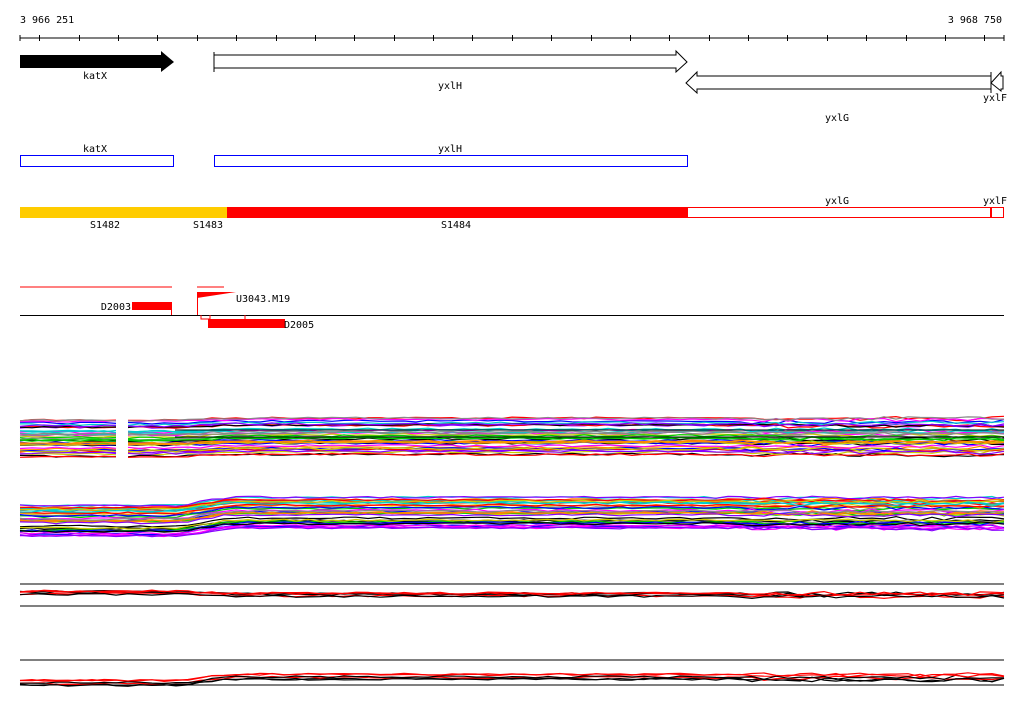 This screenshot has height=714, width=1024. Describe the element at coordinates (451, 161) in the screenshot. I see `cds-box-yxlH` at that location.